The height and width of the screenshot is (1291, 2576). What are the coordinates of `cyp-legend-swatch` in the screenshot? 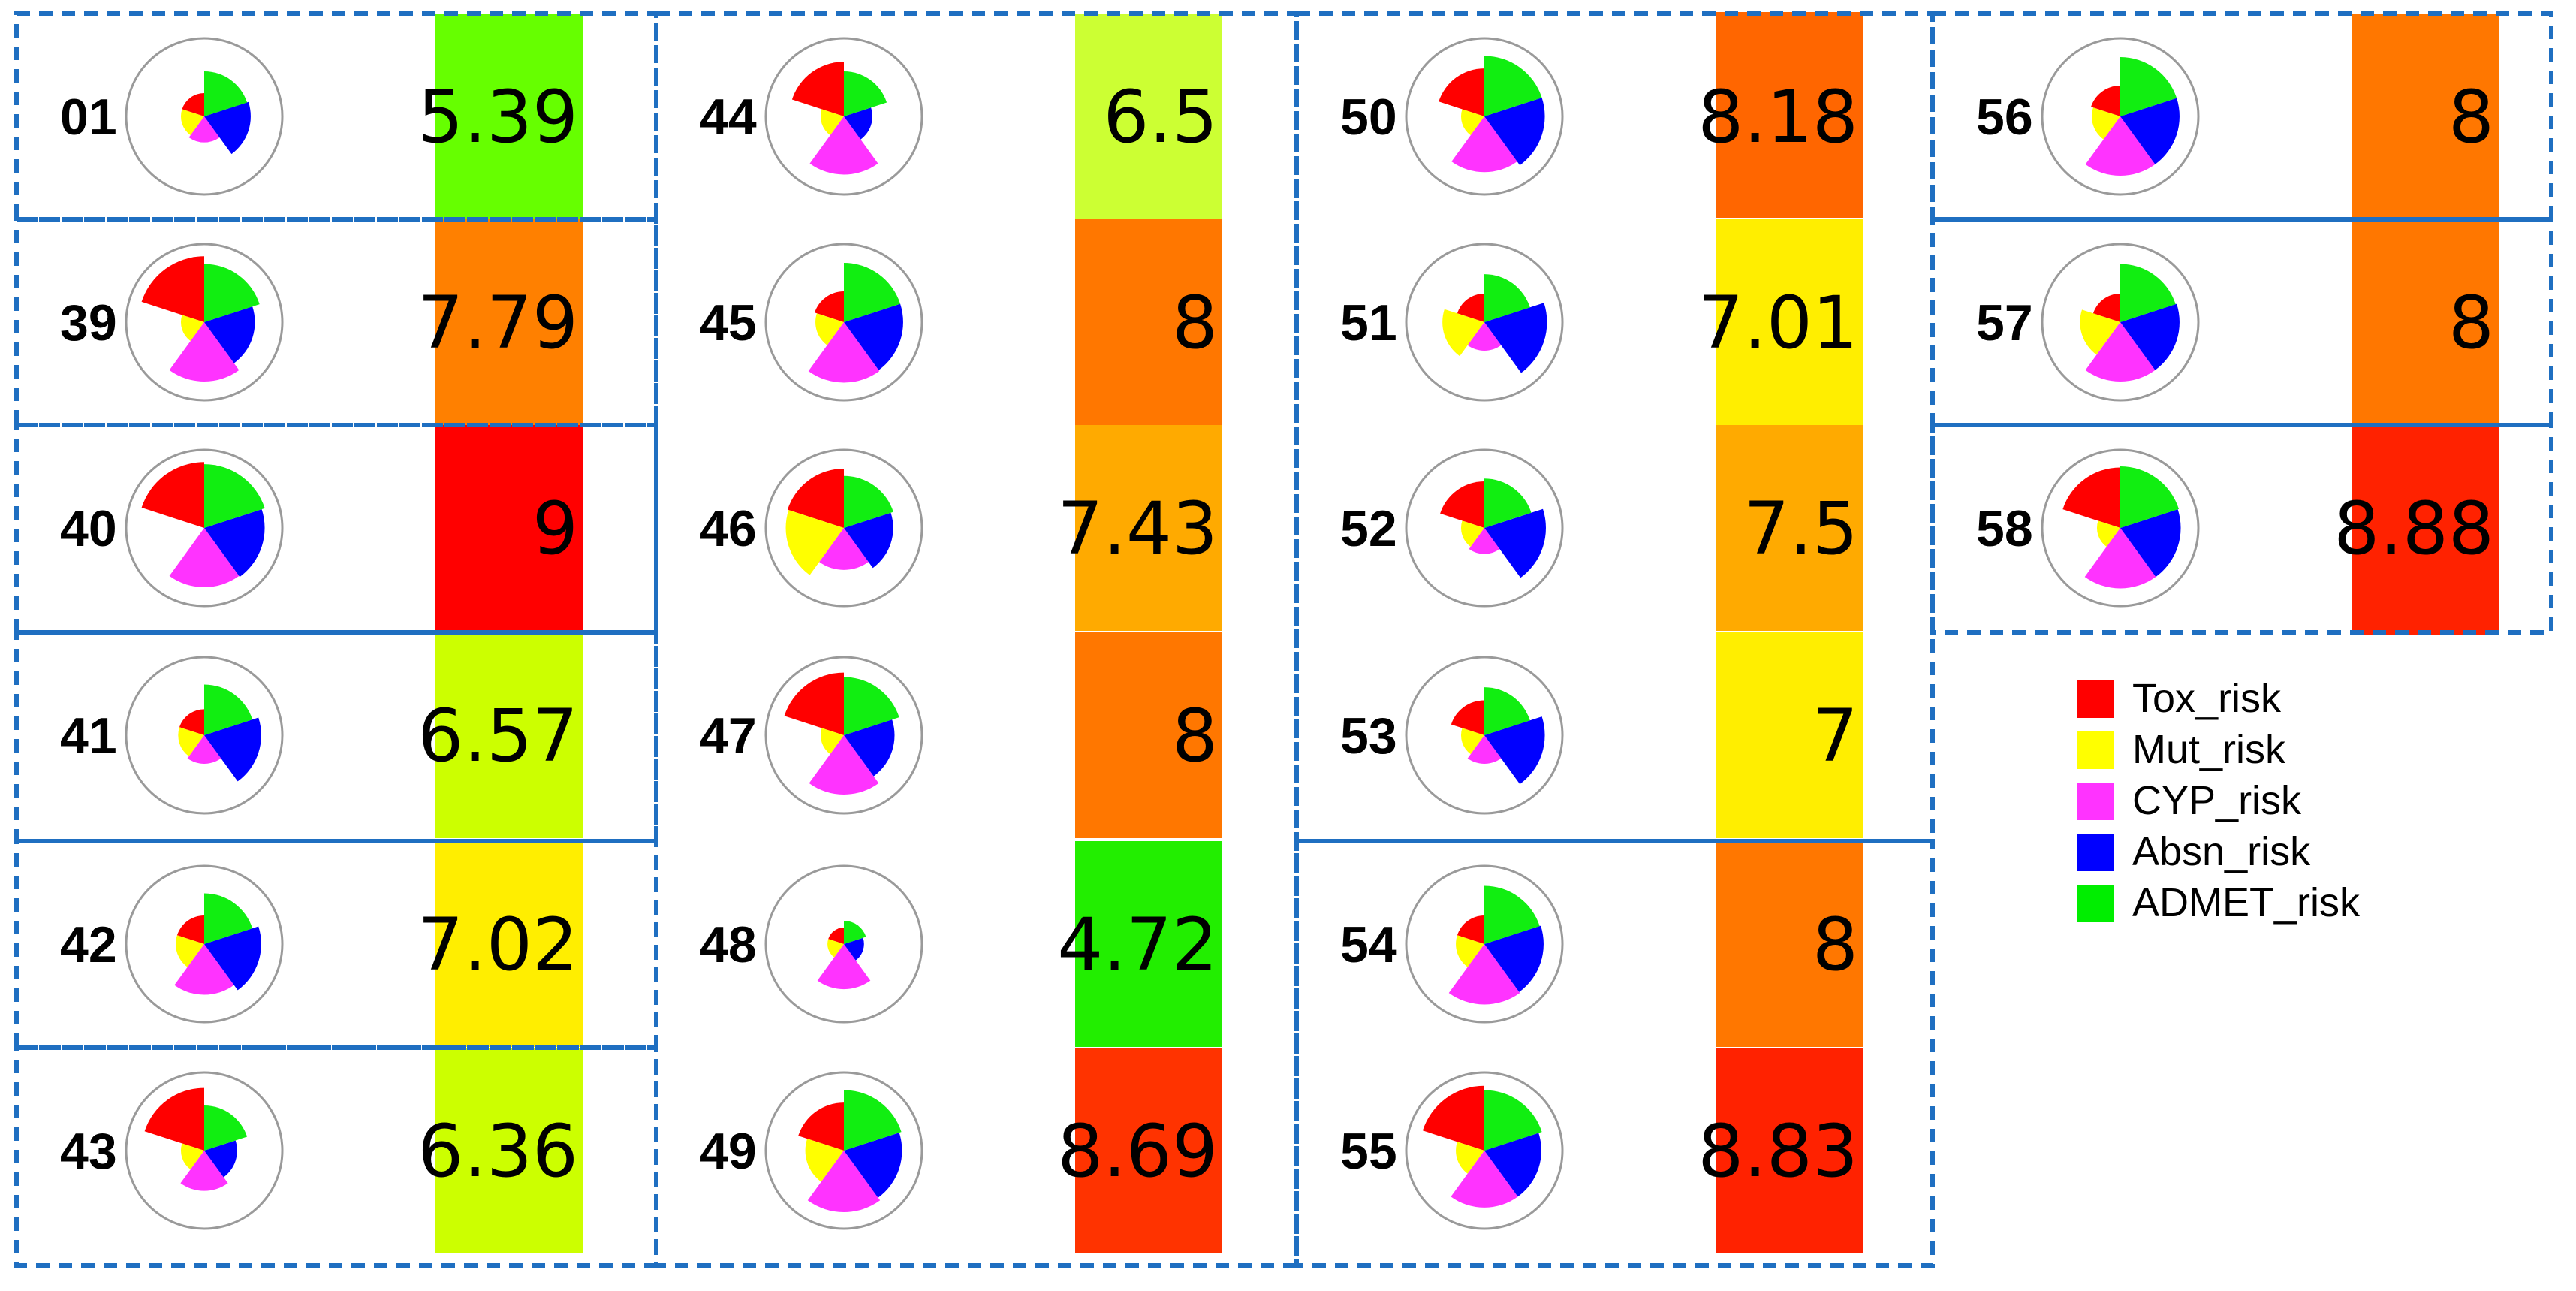 It's located at (2095, 801).